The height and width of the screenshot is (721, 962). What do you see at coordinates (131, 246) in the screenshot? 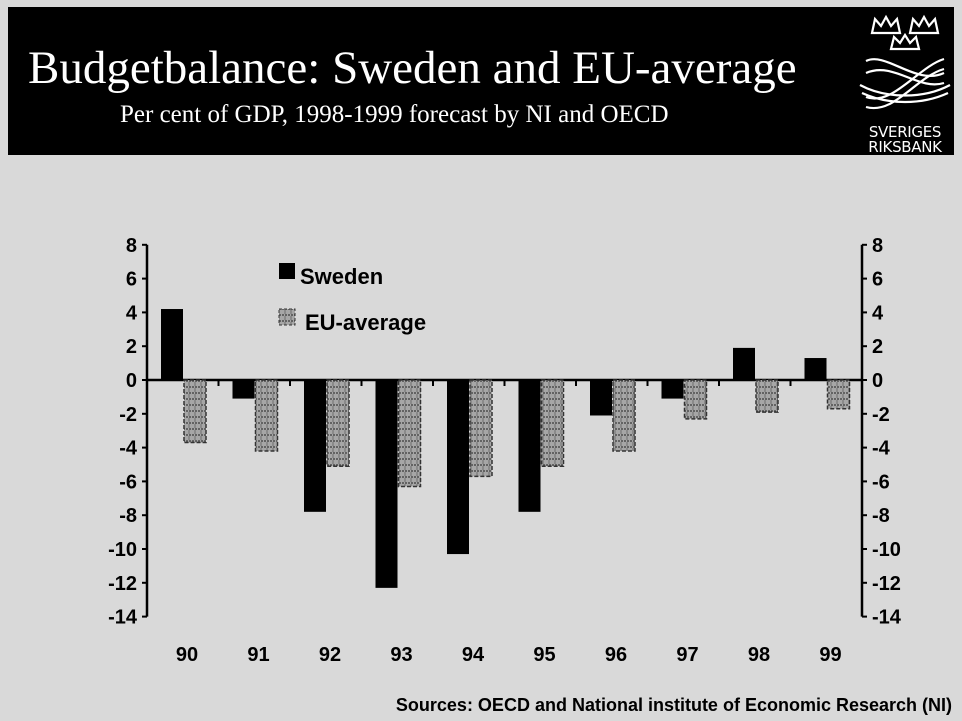
I see `y-tick-label-left: 8` at bounding box center [131, 246].